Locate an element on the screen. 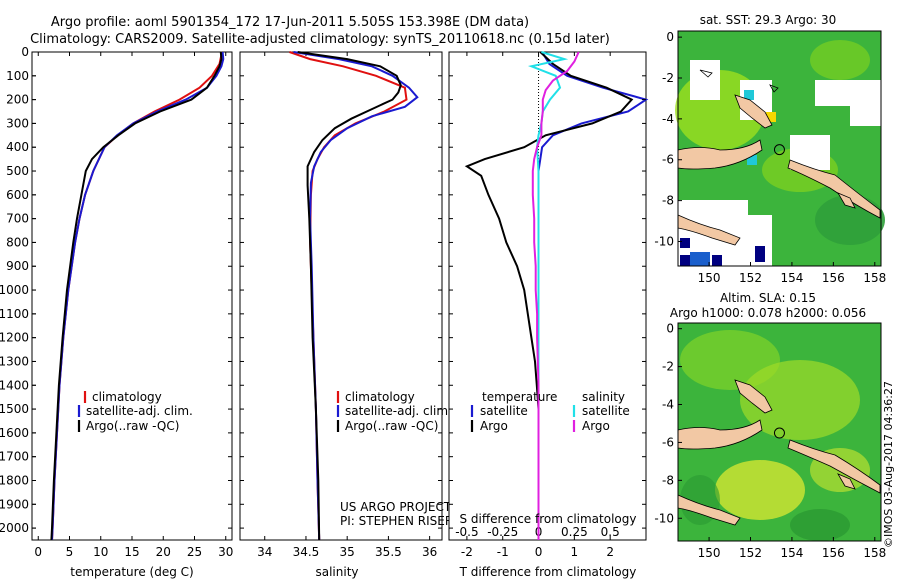 This screenshot has height=580, width=900. sst-map-title: sat. SST: 29.3 Argo: 30 is located at coordinates (768, 20).